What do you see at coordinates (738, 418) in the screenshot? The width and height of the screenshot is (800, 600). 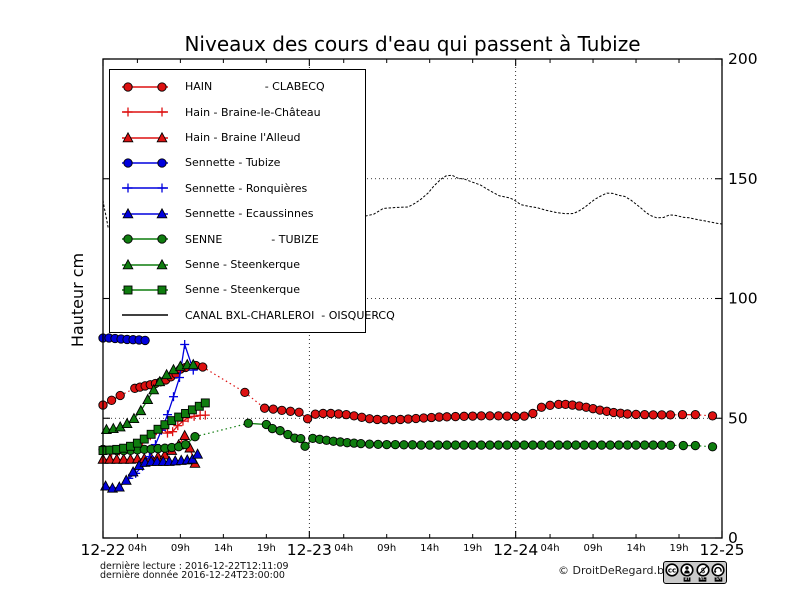 I see `y-tick-label: 50` at bounding box center [738, 418].